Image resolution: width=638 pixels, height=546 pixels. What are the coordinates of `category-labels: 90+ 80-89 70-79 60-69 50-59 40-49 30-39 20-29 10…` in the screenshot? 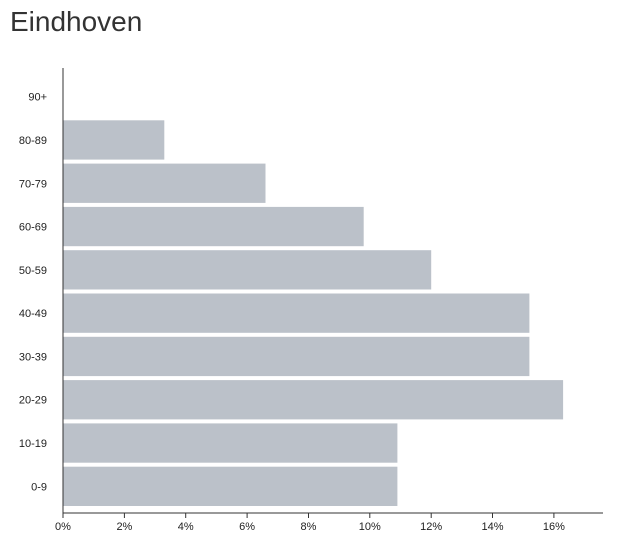 It's located at (33, 293).